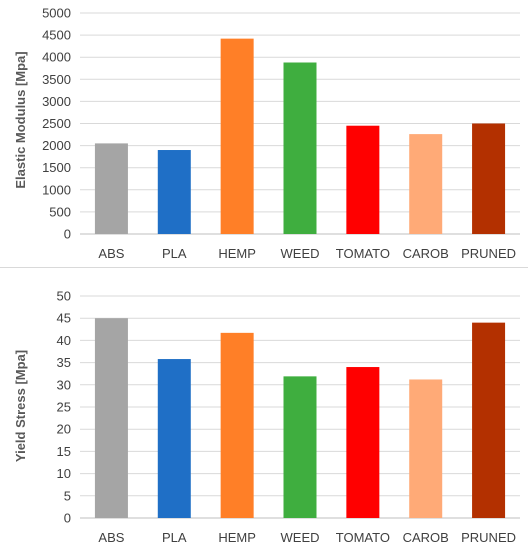  Describe the element at coordinates (264, 267) in the screenshot. I see `chart-divider` at that location.